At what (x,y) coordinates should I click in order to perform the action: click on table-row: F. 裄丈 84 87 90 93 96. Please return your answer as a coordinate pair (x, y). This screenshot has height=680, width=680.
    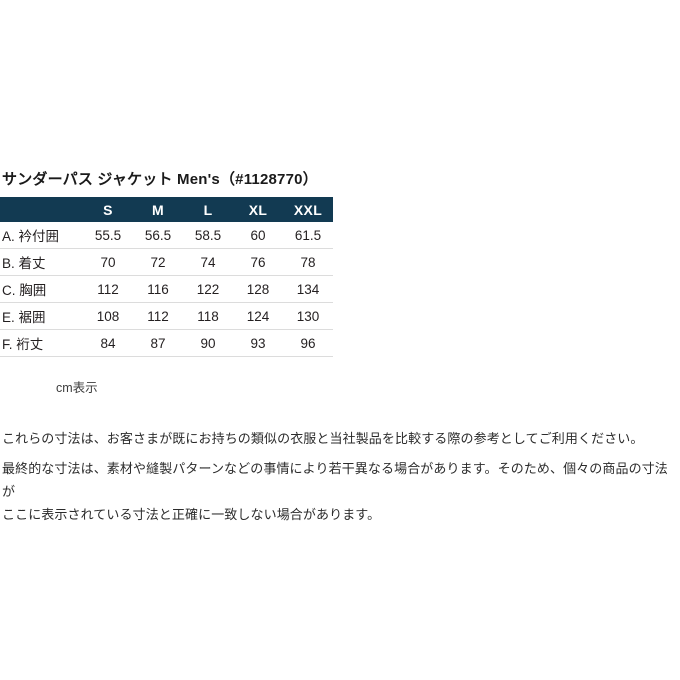
    Looking at the image, I should click on (166, 343).